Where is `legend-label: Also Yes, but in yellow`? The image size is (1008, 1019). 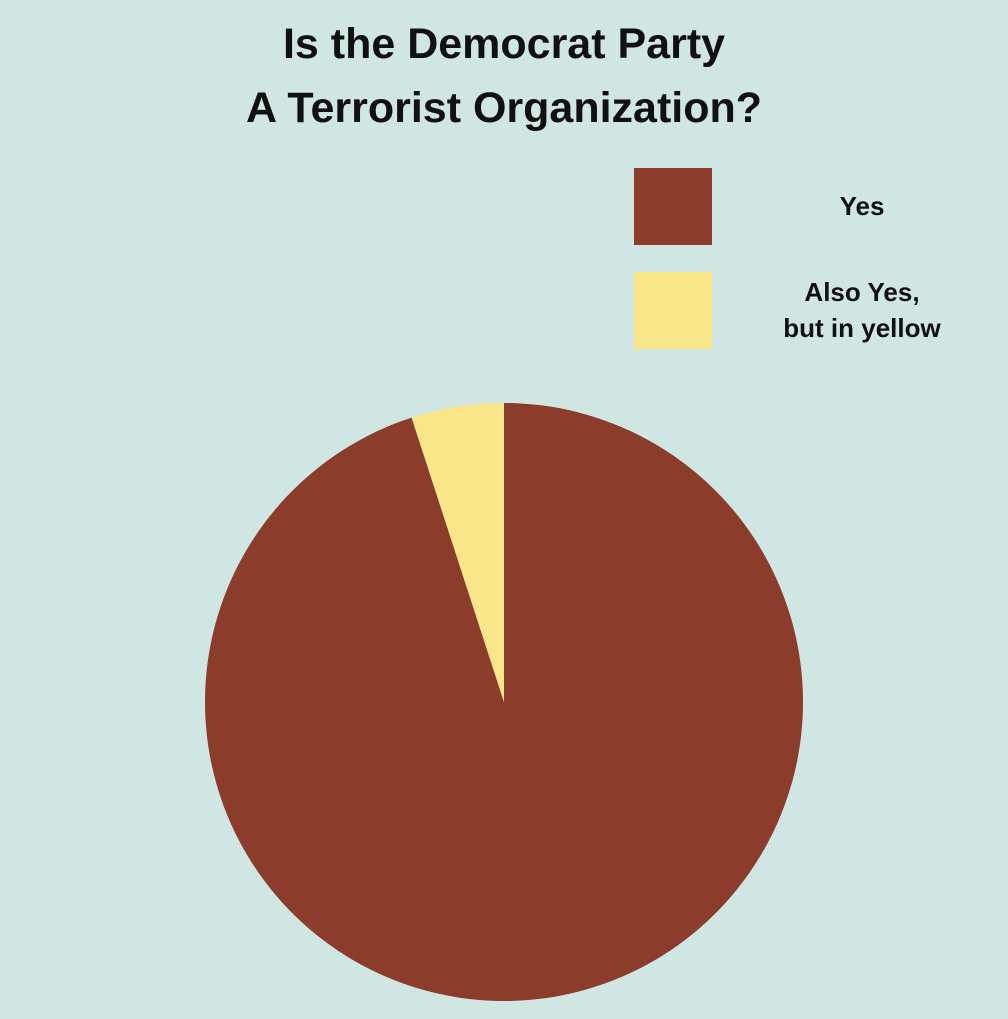
legend-label: Also Yes, but in yellow is located at coordinates (862, 310).